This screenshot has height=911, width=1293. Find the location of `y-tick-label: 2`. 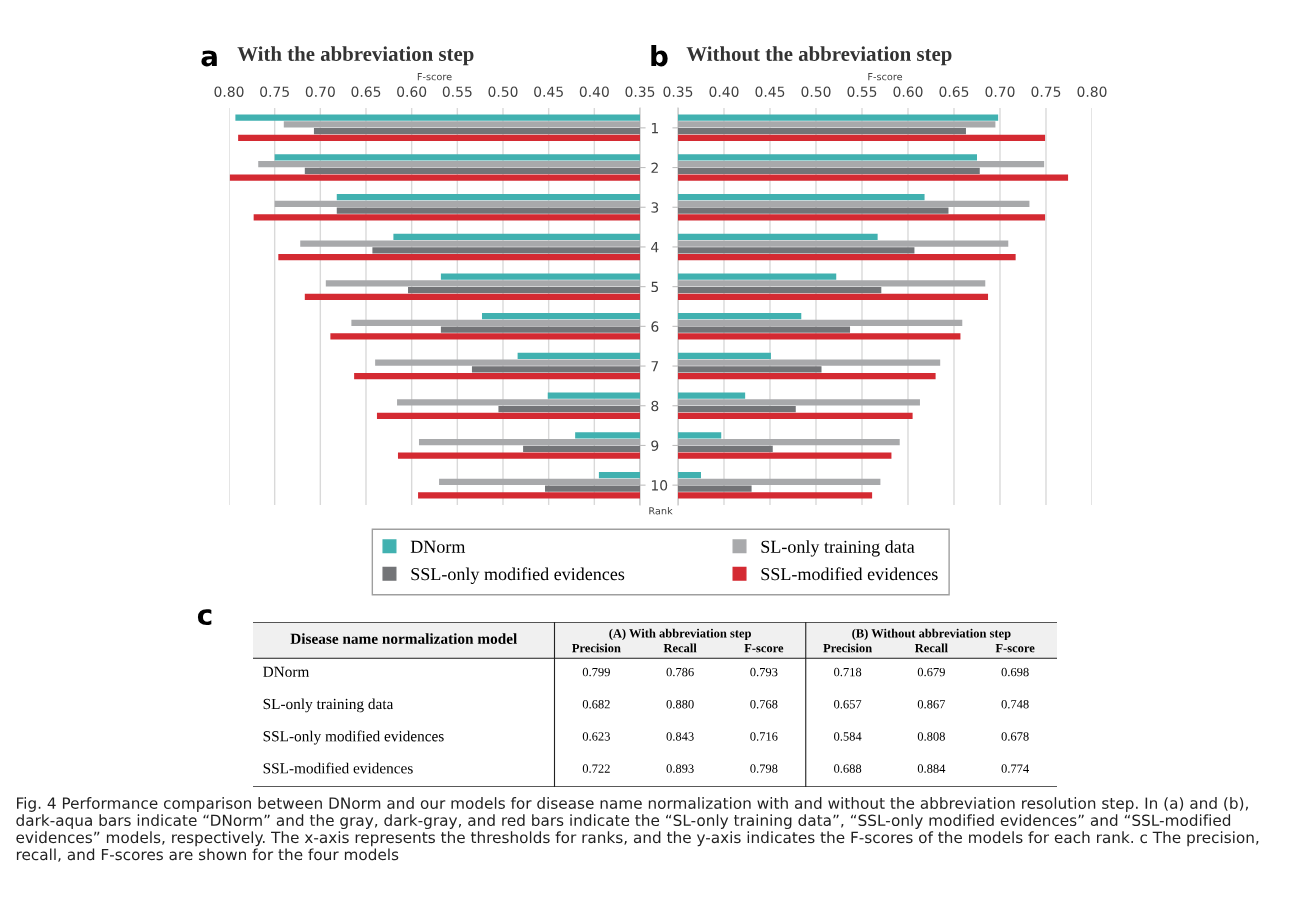

y-tick-label: 2 is located at coordinates (654, 167).